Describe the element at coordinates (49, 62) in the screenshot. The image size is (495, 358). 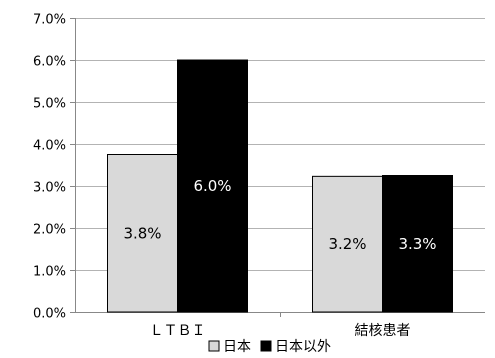
I see `y-tick-label: 6.0%` at that location.